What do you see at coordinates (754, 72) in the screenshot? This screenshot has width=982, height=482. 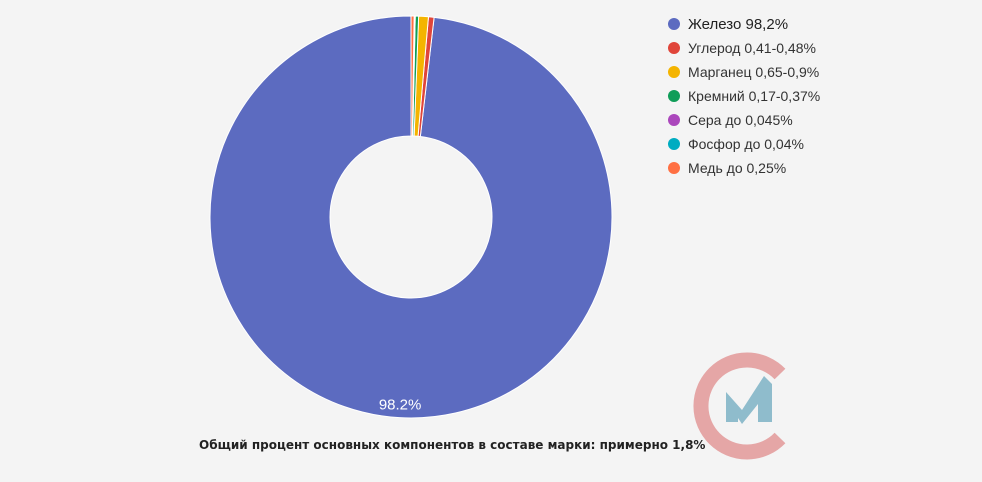 I see `legend-label: Марганец 0,65-0,9%` at bounding box center [754, 72].